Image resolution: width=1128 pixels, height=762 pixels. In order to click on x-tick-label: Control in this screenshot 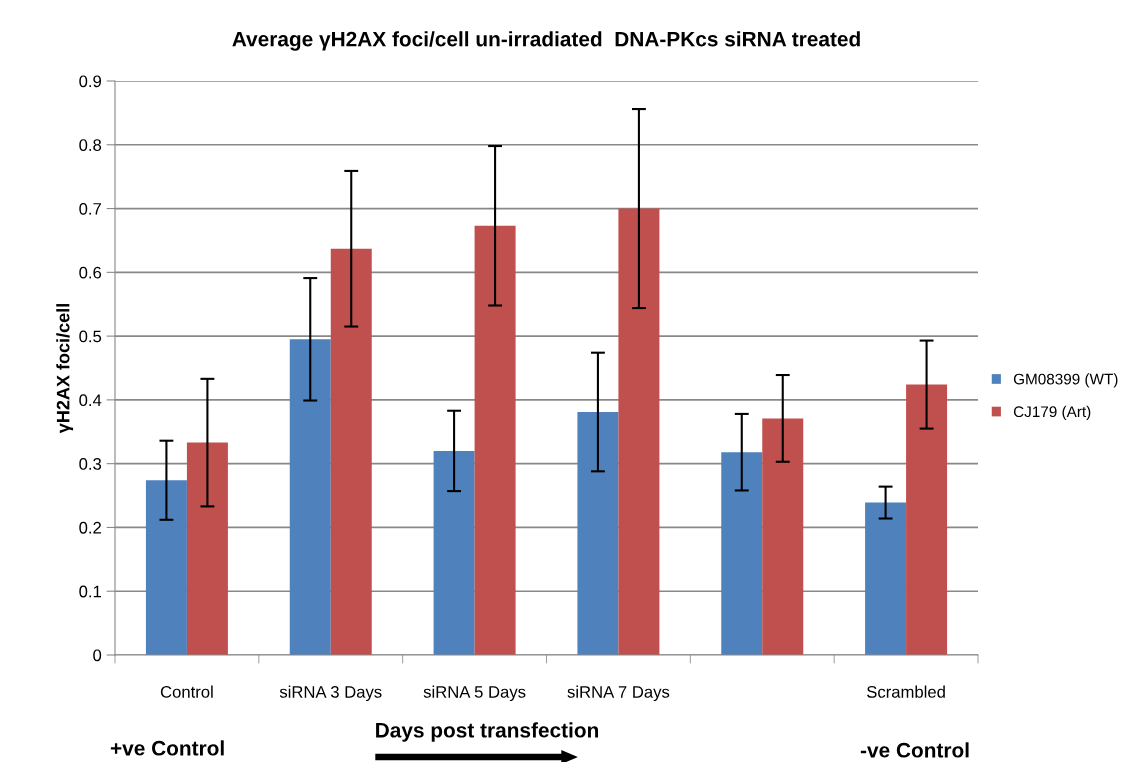, I will do `click(186, 691)`.